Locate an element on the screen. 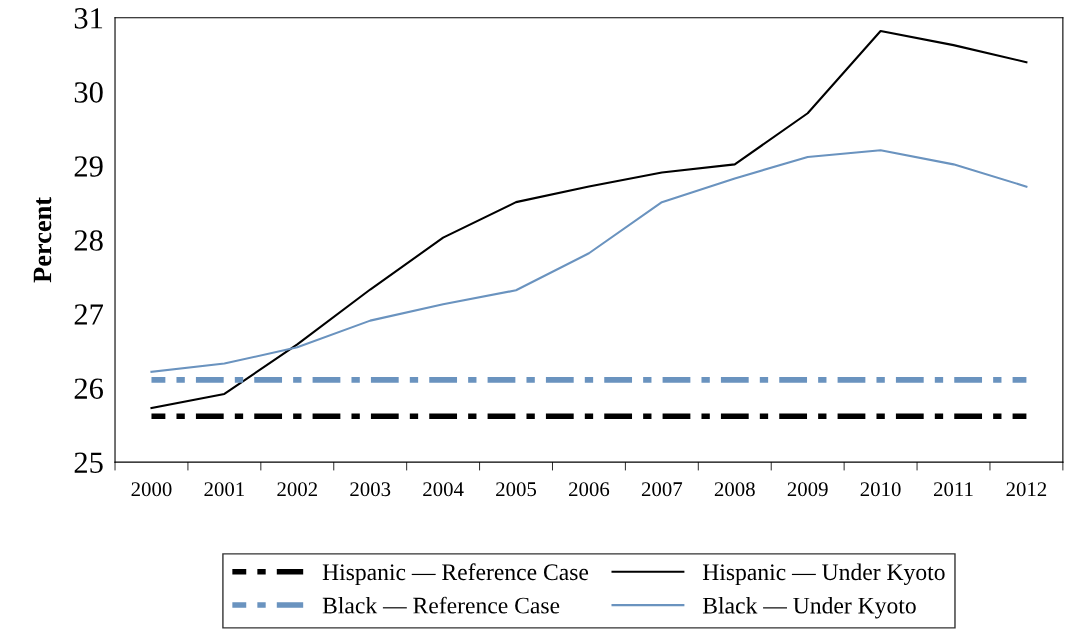  y-tick-label: 29 is located at coordinates (88, 166).